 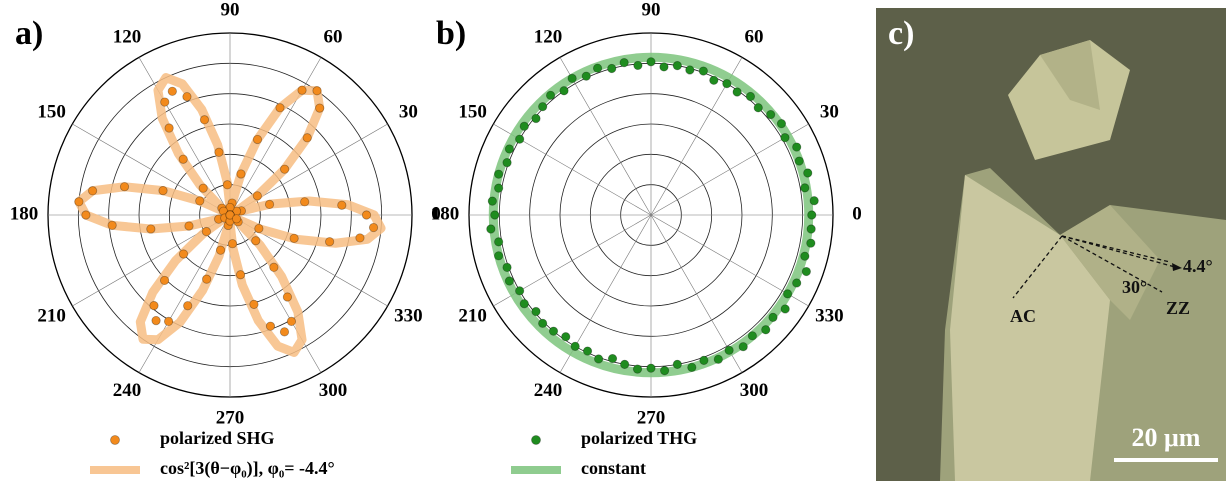 I want to click on theta-tick-label: 180, so click(x=24, y=213).